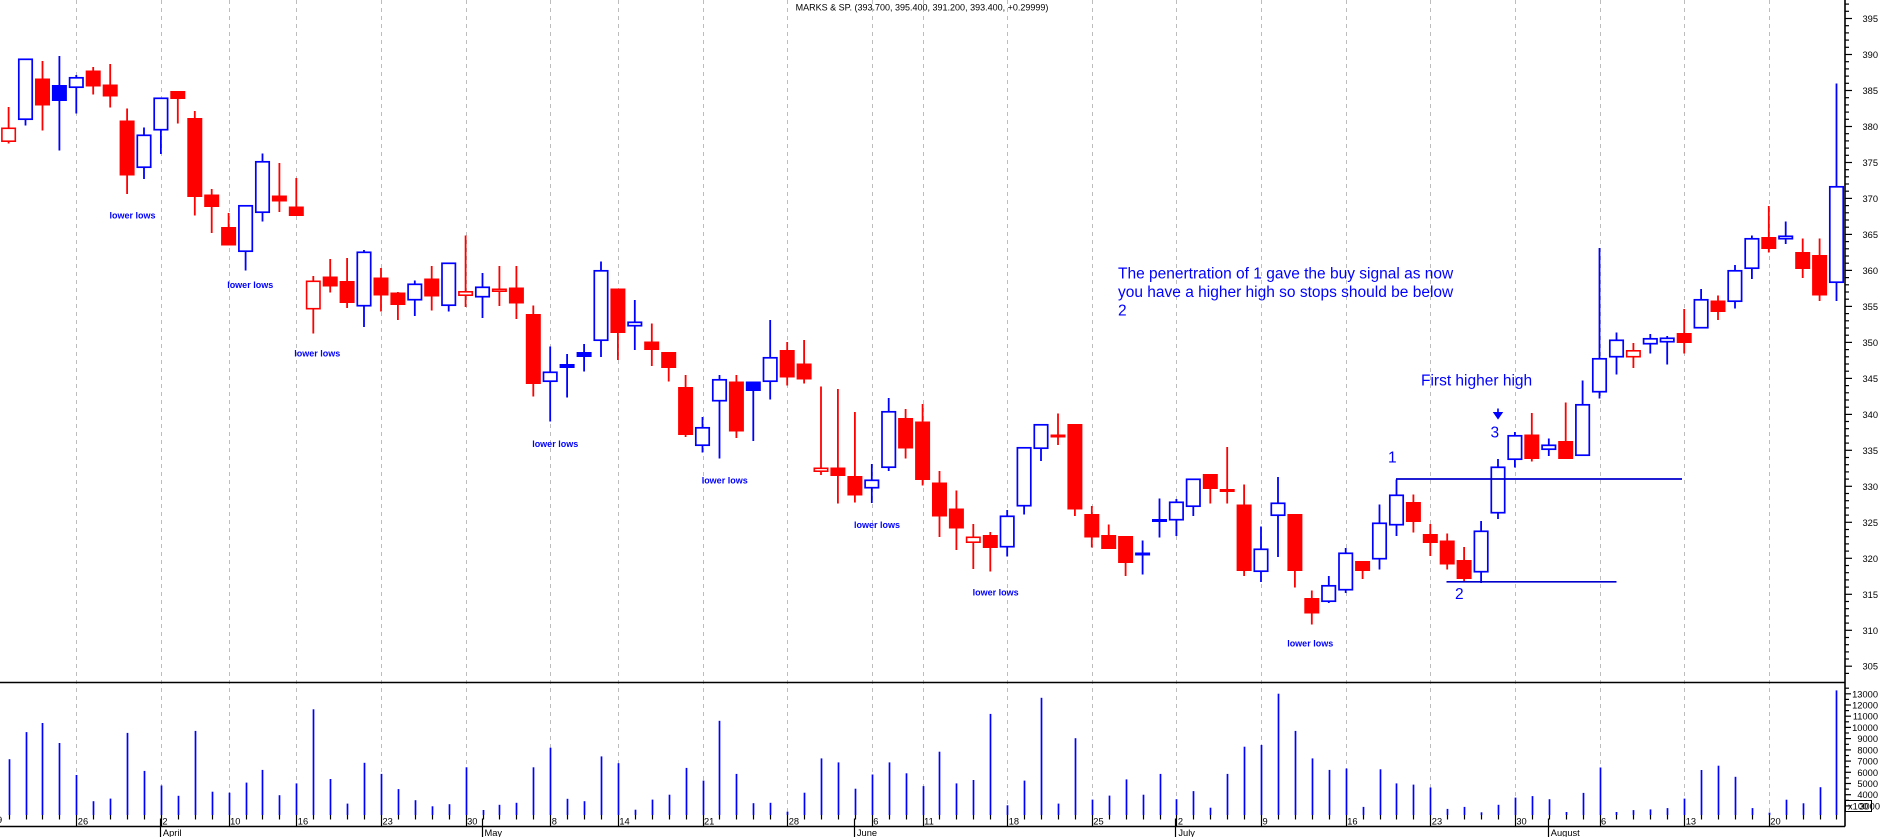 The image size is (1881, 837). I want to click on svg-text: 330, so click(1870, 487).